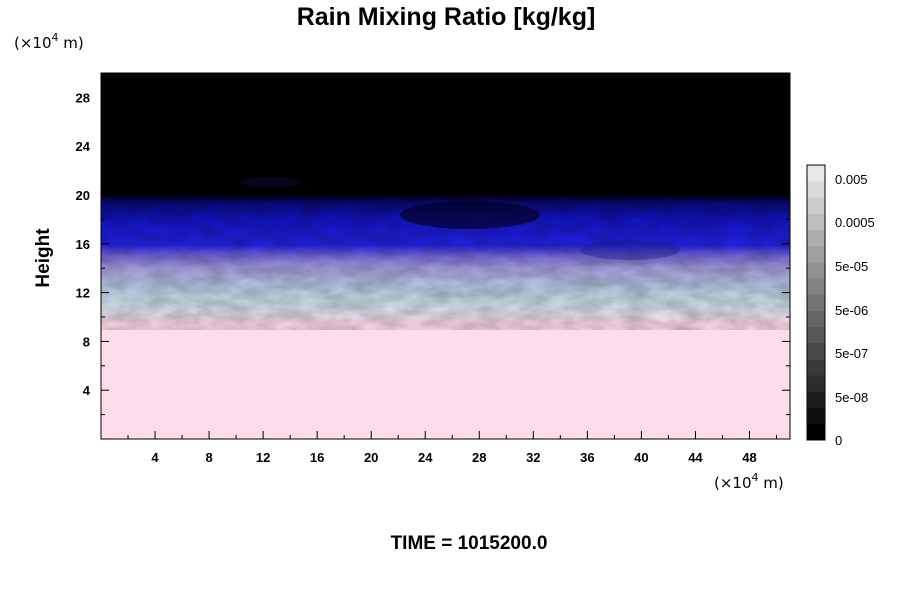 The width and height of the screenshot is (900, 600). What do you see at coordinates (851, 353) in the screenshot?
I see `colorbar-tick-label: 5e-07` at bounding box center [851, 353].